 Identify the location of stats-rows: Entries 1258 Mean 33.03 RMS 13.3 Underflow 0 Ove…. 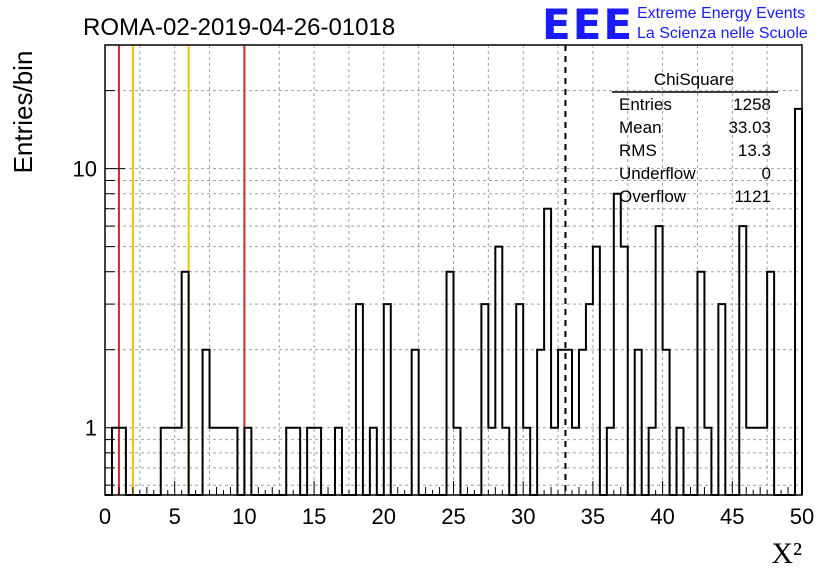
(695, 150).